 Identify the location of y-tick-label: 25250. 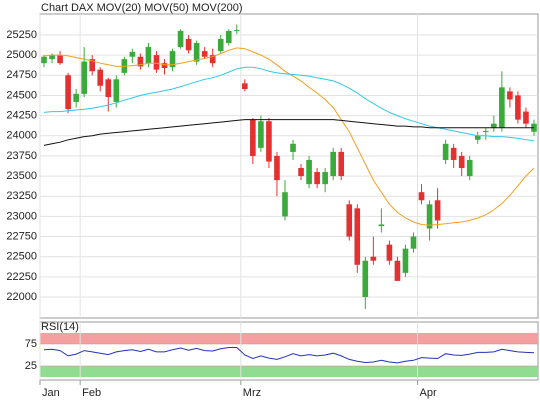
(21, 35).